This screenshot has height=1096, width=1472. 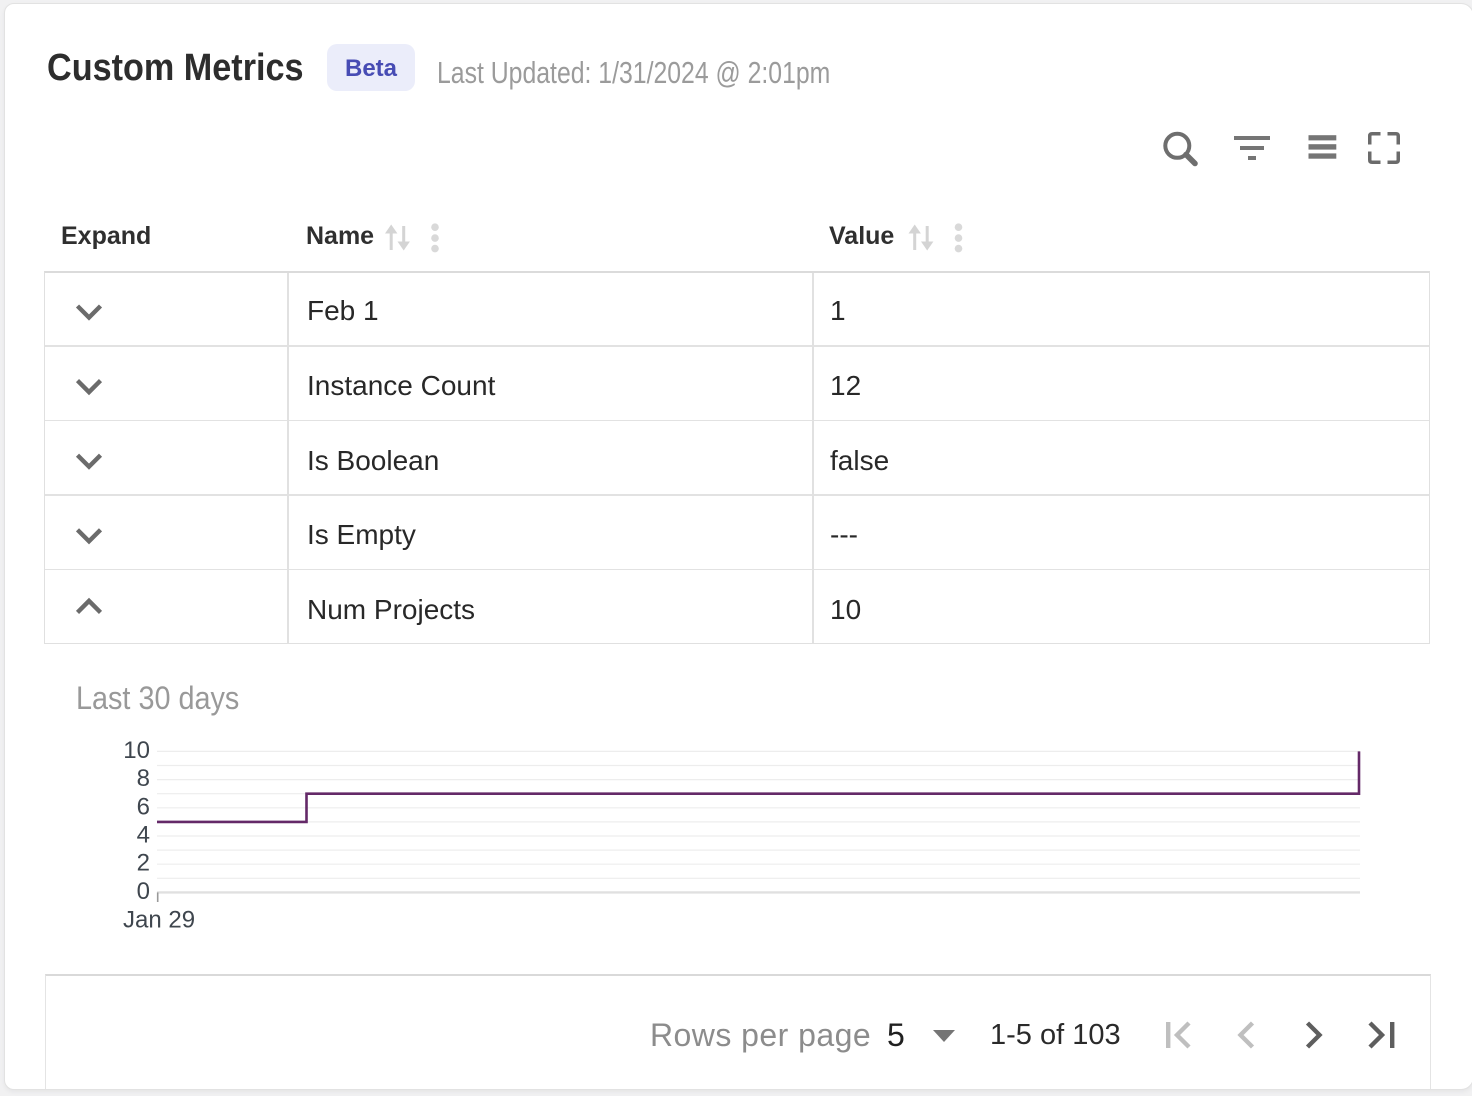 What do you see at coordinates (143, 835) in the screenshot?
I see `svg-text: 4` at bounding box center [143, 835].